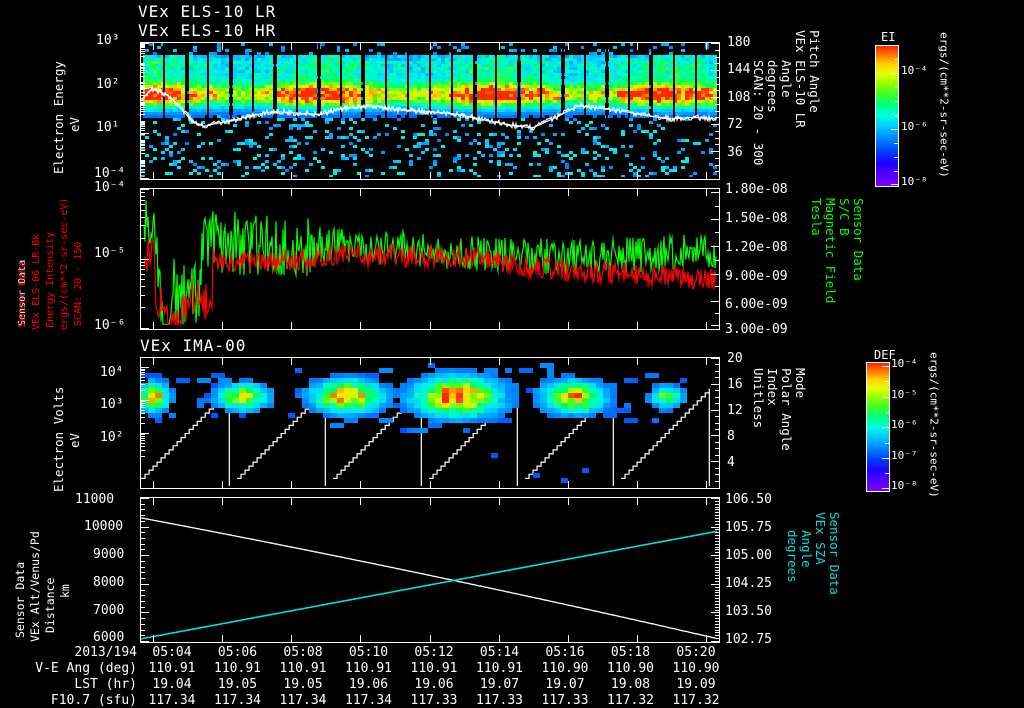 The width and height of the screenshot is (1024, 708). What do you see at coordinates (430, 570) in the screenshot?
I see `panel4-plot-area` at bounding box center [430, 570].